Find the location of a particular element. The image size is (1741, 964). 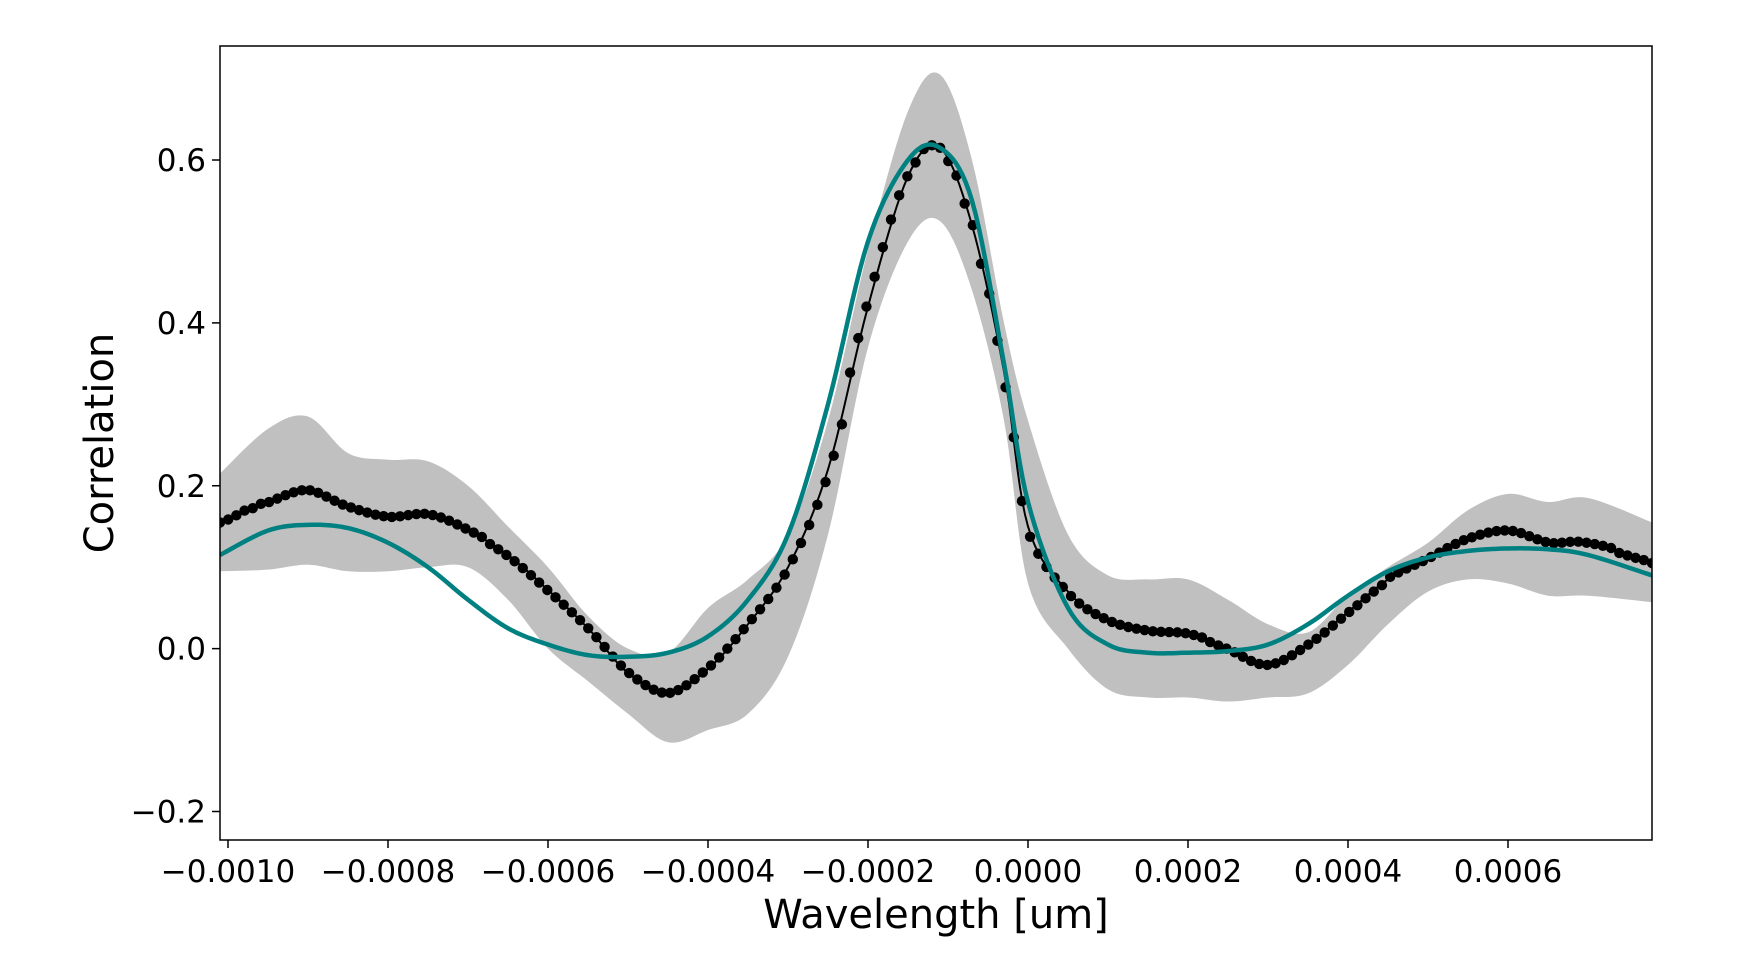

y-tick-label: 0.0 is located at coordinates (181, 650).